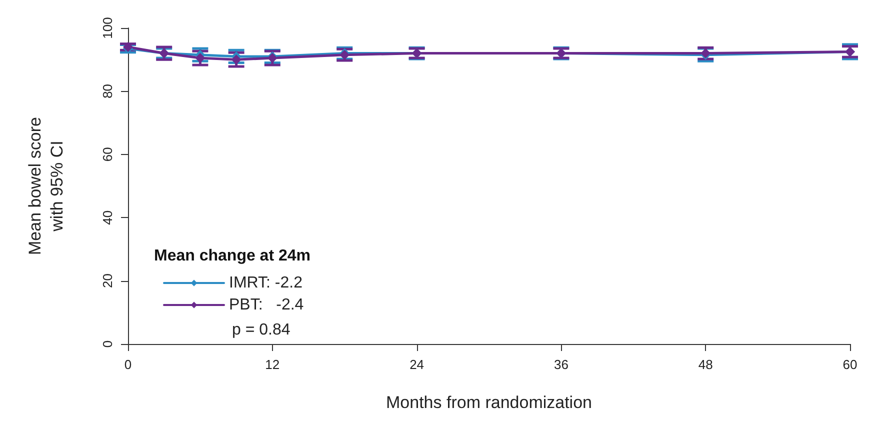 The width and height of the screenshot is (874, 432). What do you see at coordinates (266, 305) in the screenshot?
I see `legend-label: PBT: -2.4` at bounding box center [266, 305].